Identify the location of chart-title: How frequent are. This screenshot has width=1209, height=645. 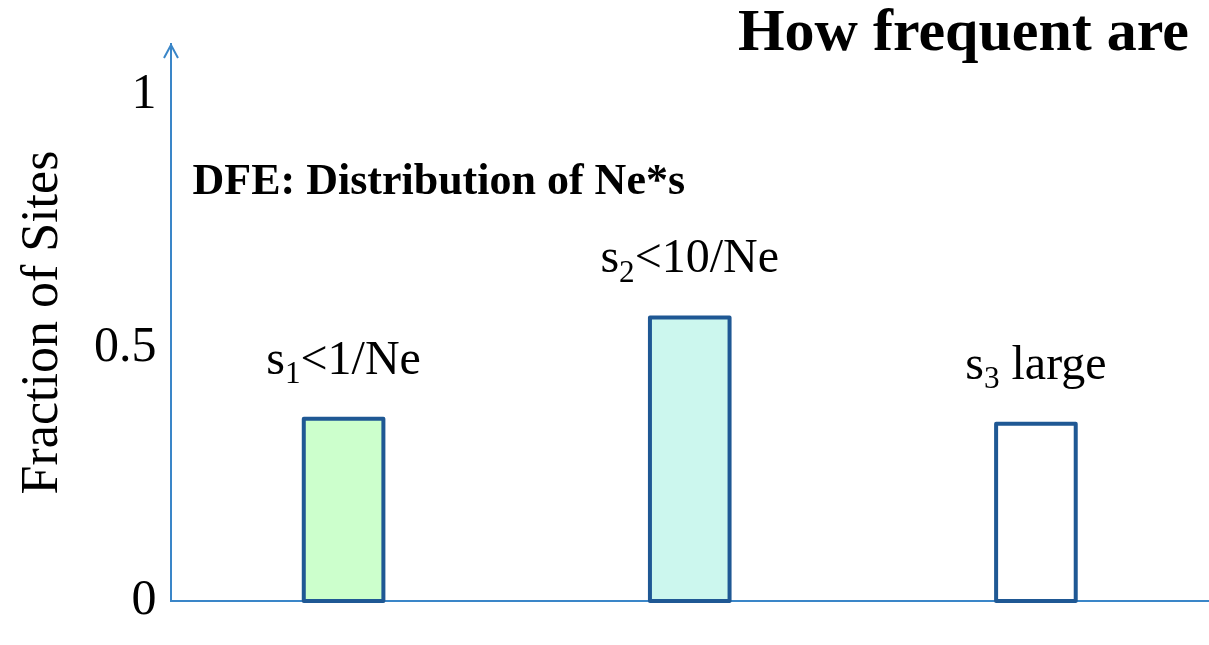
(963, 31).